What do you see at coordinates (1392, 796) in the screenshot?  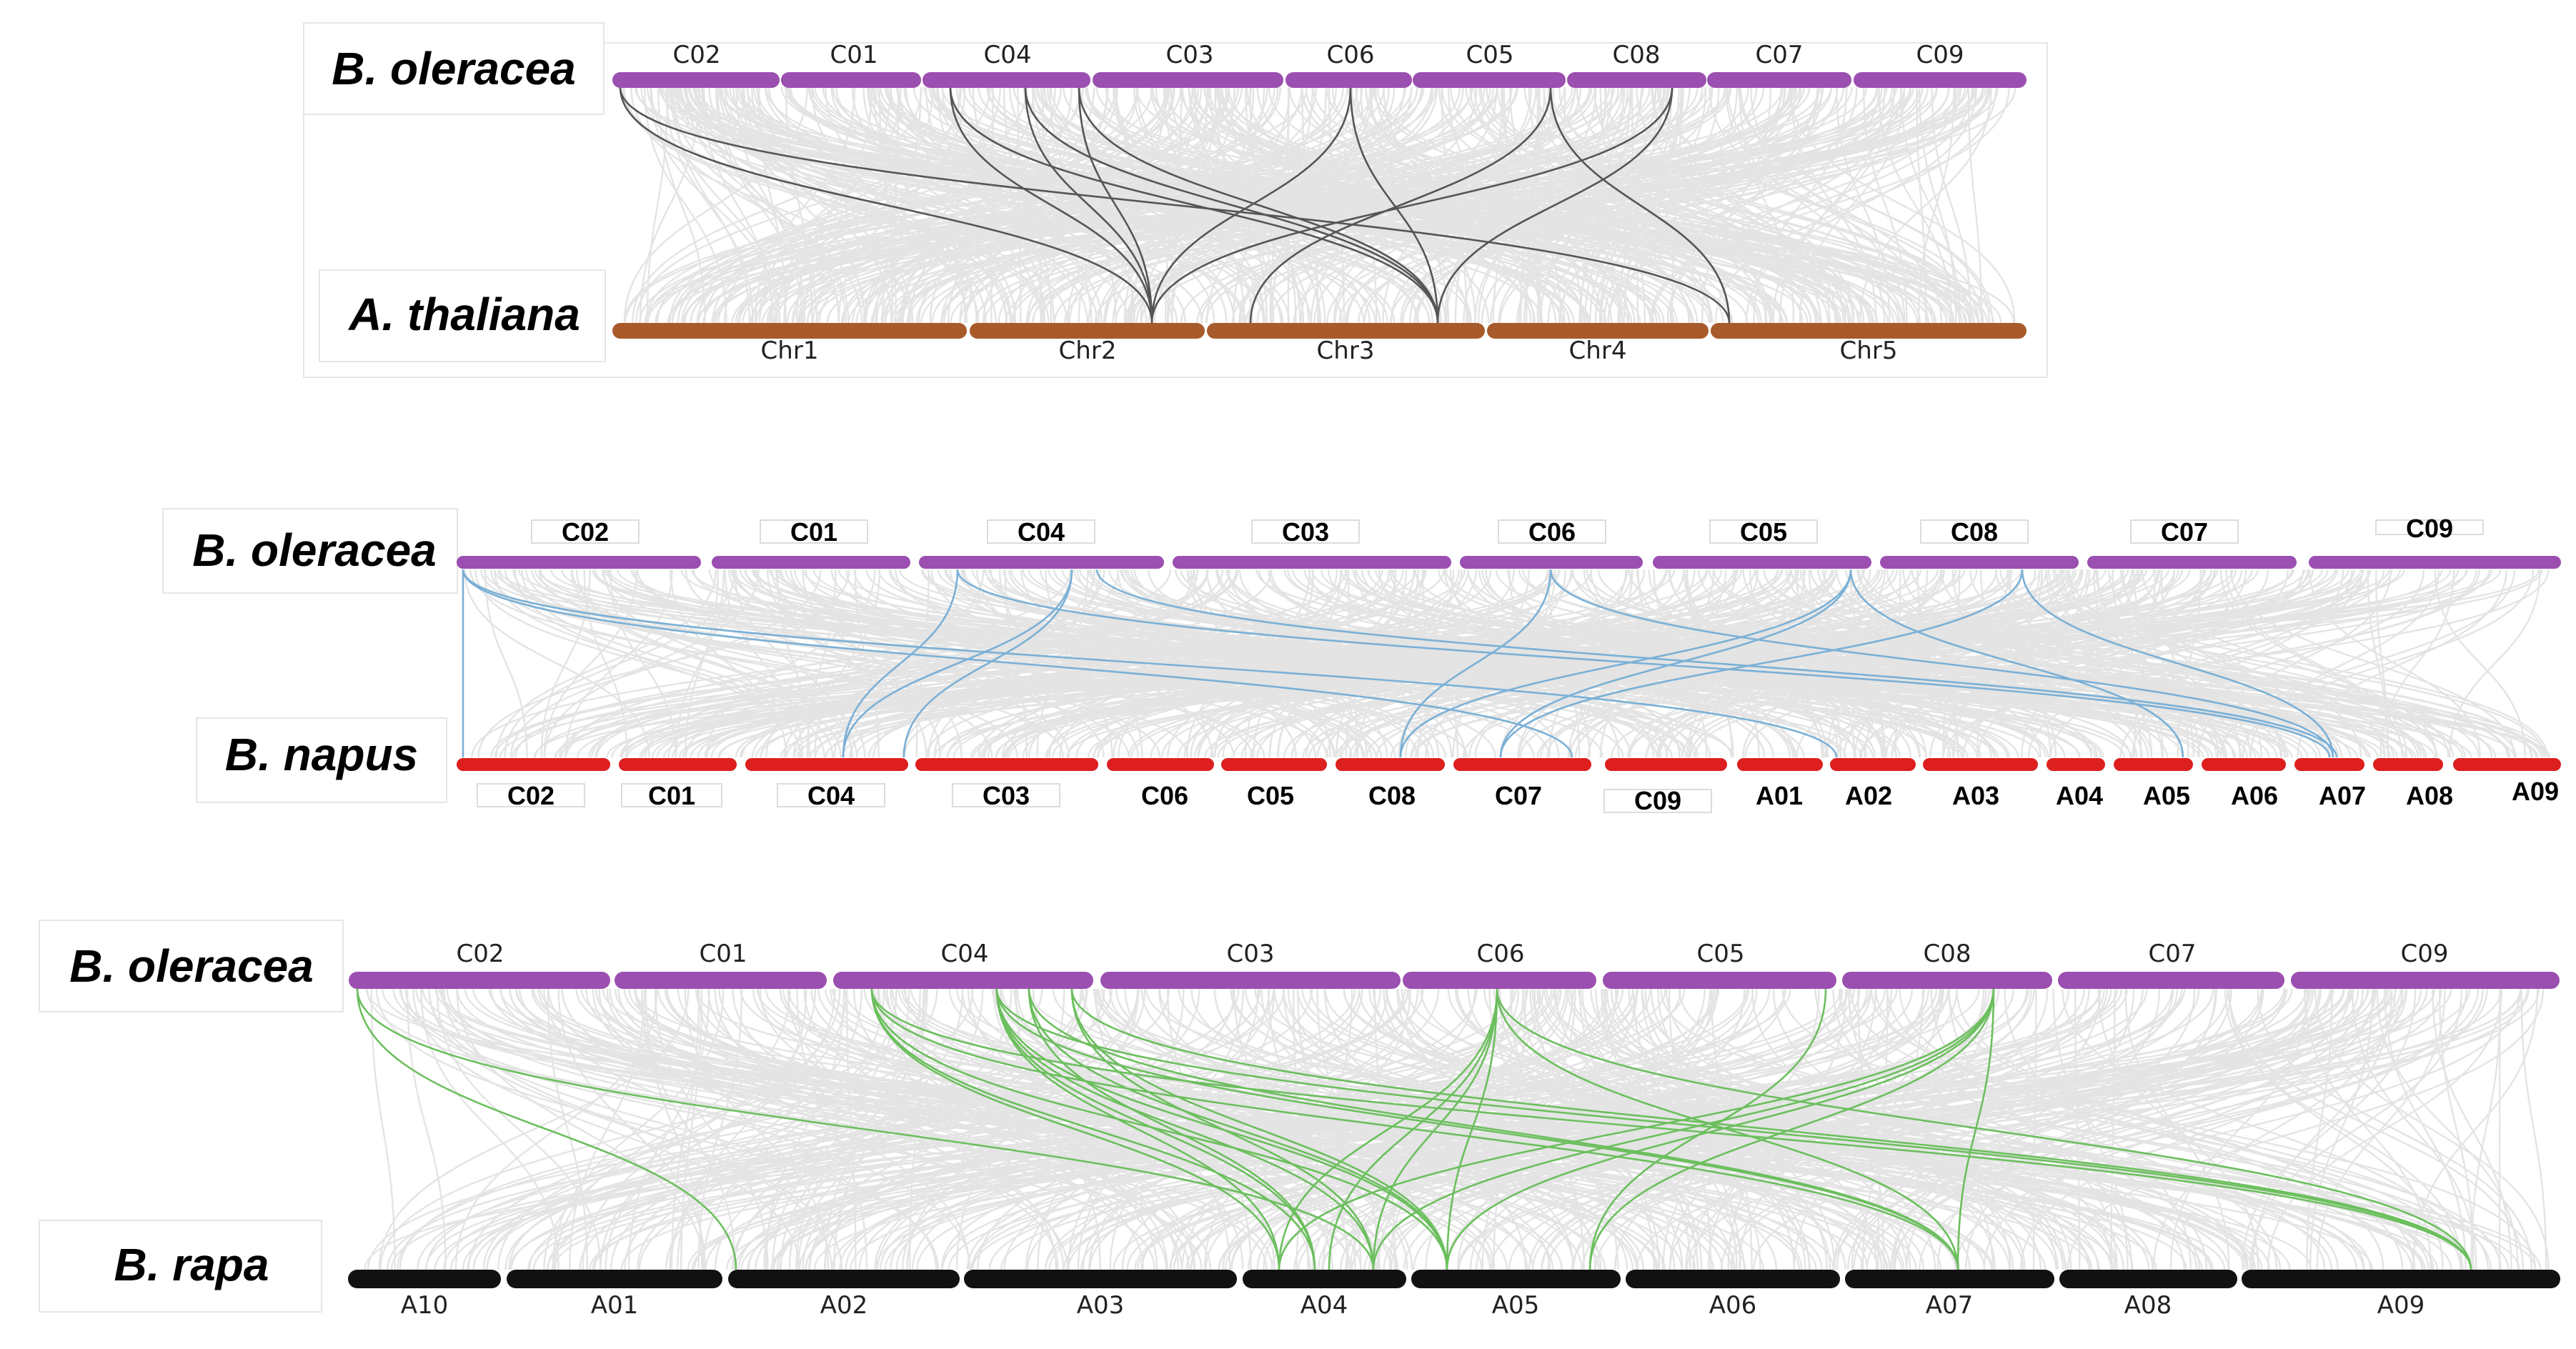 I see `panel2-bottom-chr-label: C08` at bounding box center [1392, 796].